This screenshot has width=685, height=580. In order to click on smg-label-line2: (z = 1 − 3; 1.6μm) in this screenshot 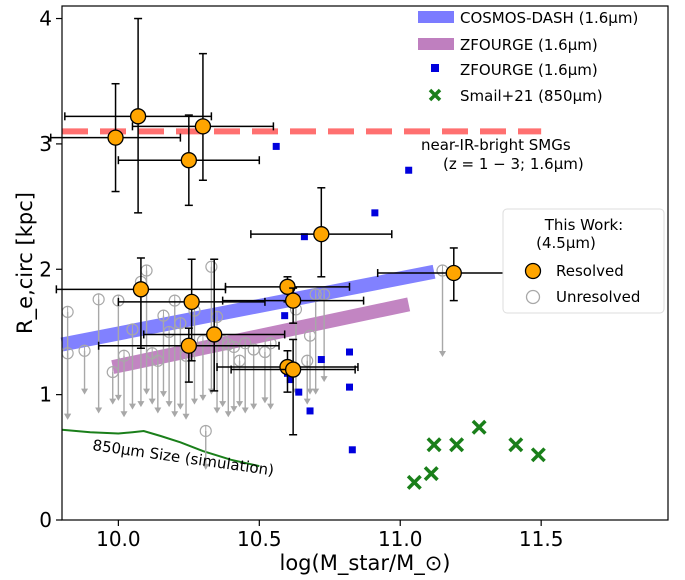, I will do `click(513, 164)`.